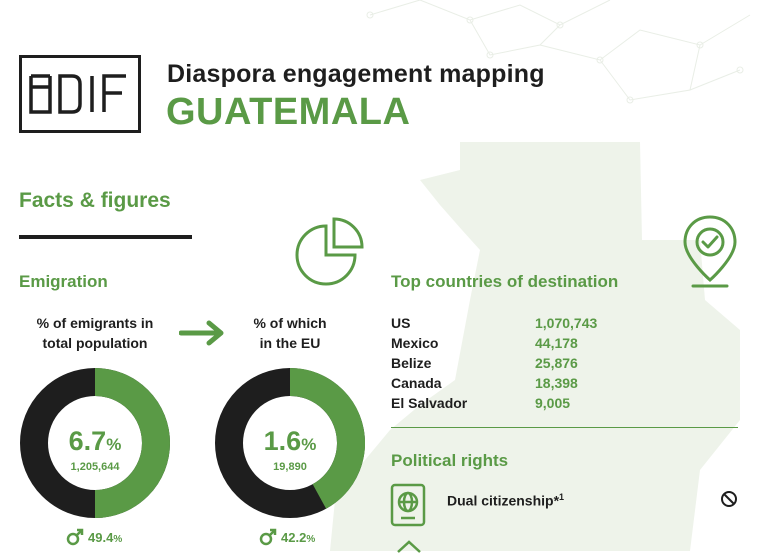  What do you see at coordinates (494, 403) in the screenshot?
I see `table-row: El Salvador 9,005` at bounding box center [494, 403].